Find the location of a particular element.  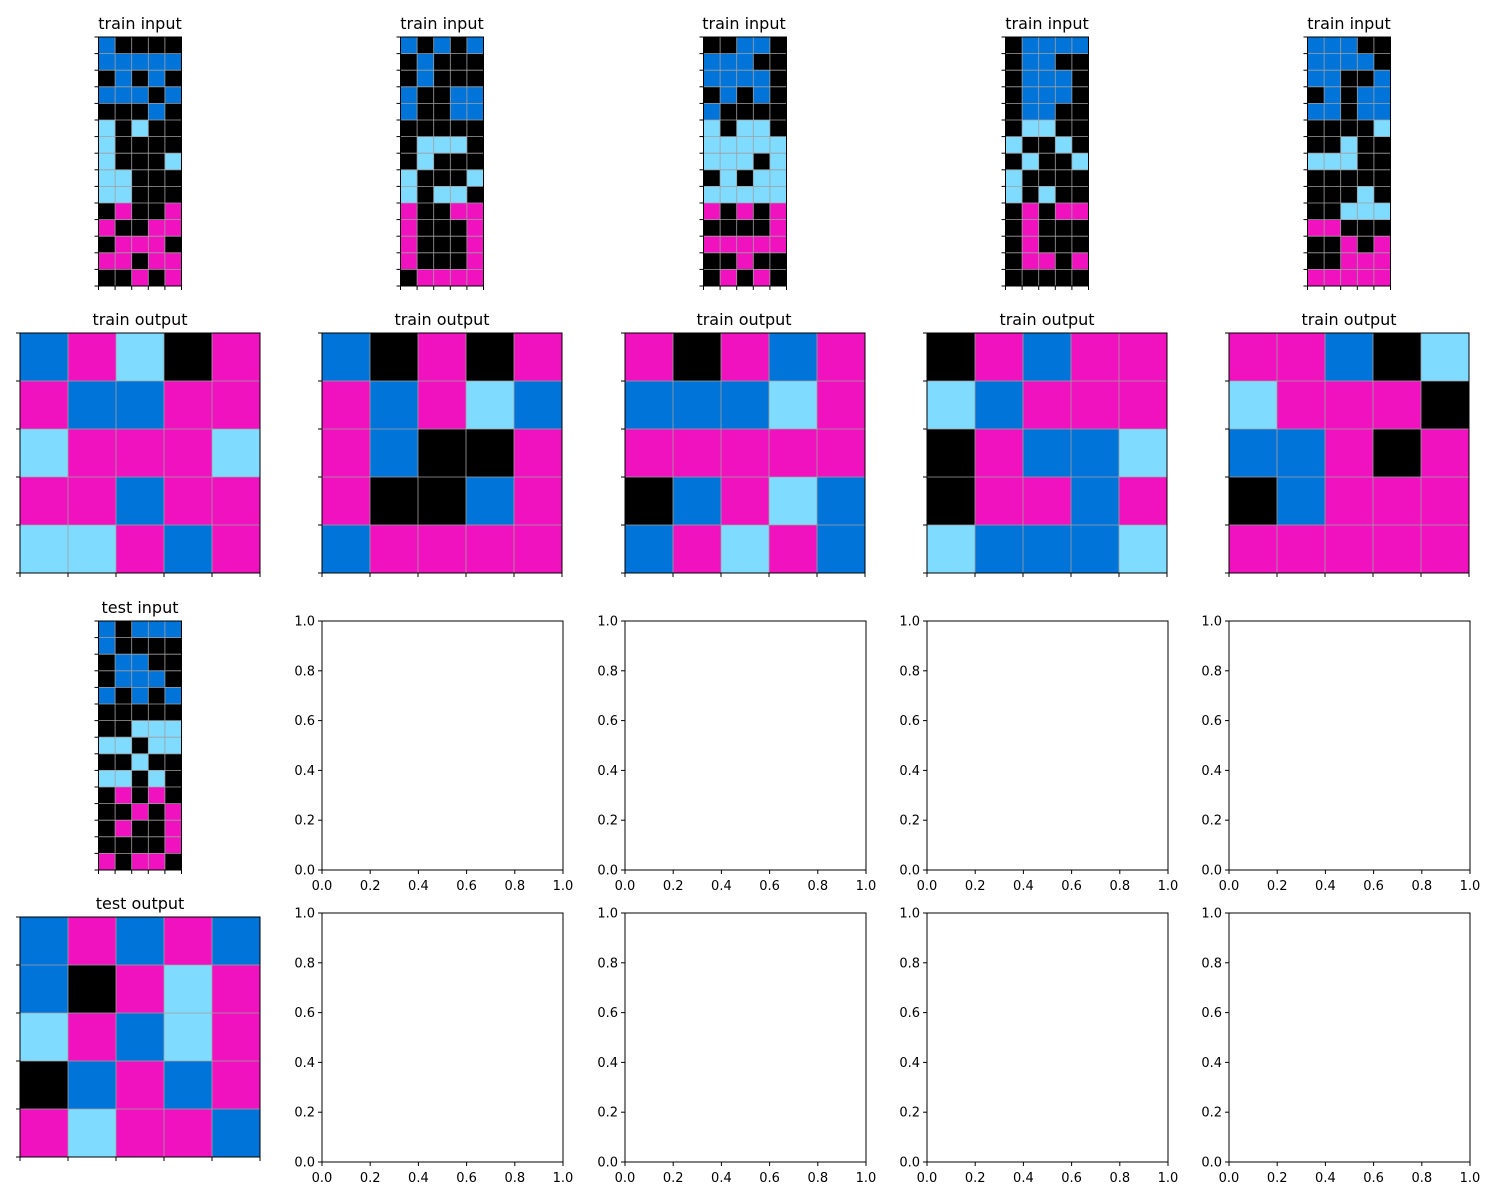

empty-axes-r3-4-ytick-label: 0.6 is located at coordinates (1211, 721).